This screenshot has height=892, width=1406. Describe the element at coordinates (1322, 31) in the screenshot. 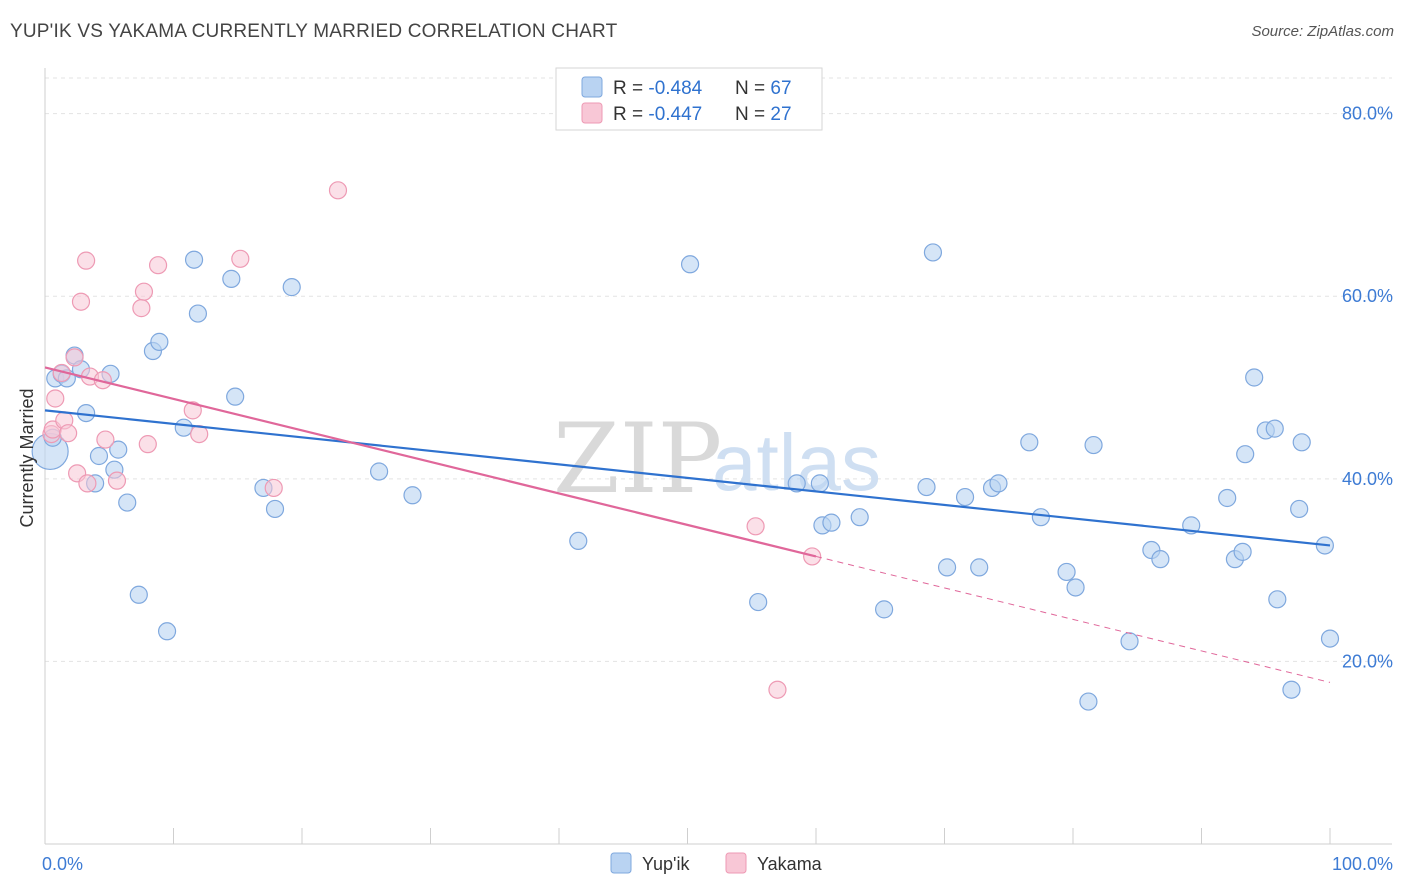

I see `source-label: Source: ZipAtlas.com` at that location.